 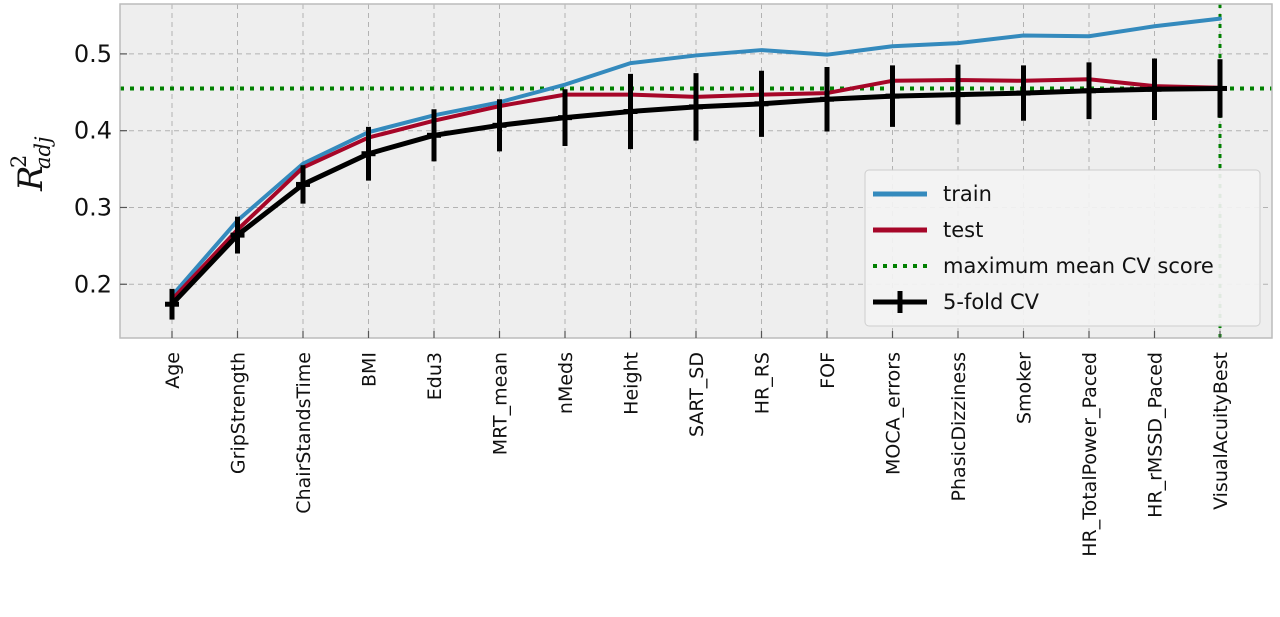 I want to click on y-label-sub: adj, so click(x=43, y=152).